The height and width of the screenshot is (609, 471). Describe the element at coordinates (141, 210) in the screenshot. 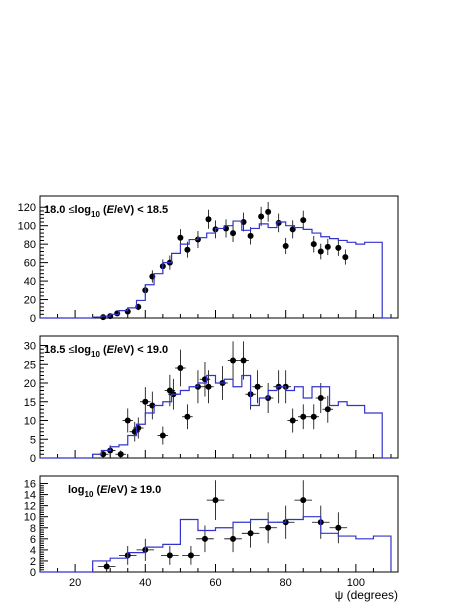

I see `panel-label-part: /eV) < 18.5` at that location.